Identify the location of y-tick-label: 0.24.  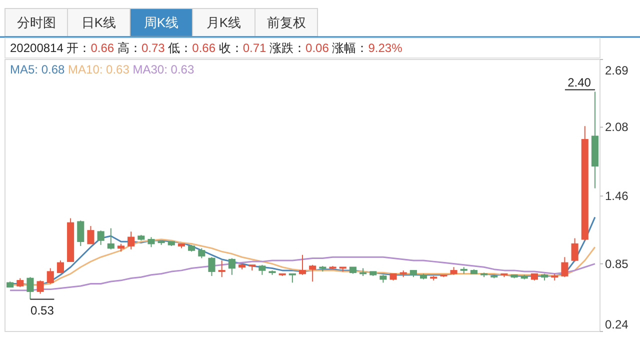
(617, 325).